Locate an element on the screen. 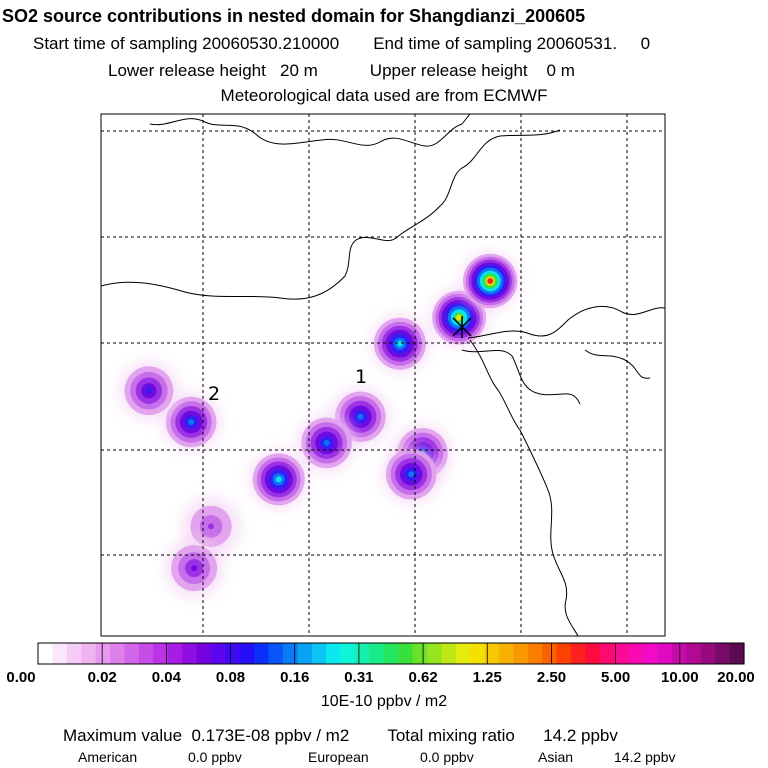  european-label: European is located at coordinates (338, 757).